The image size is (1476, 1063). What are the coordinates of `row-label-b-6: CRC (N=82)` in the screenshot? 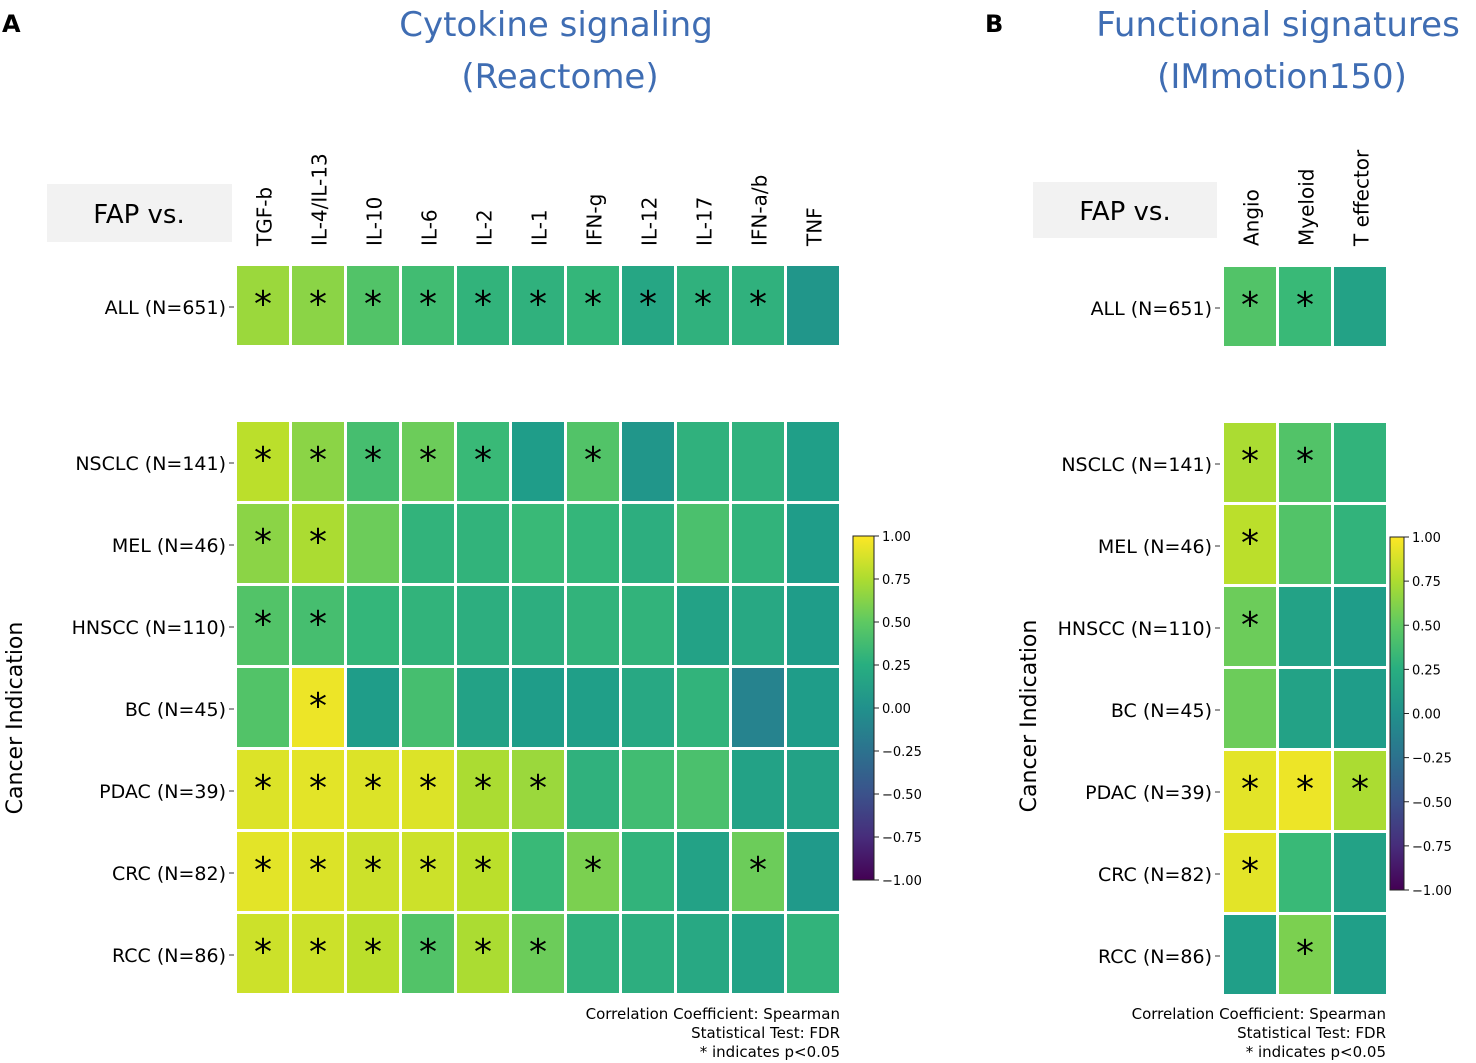 It's located at (1155, 875).